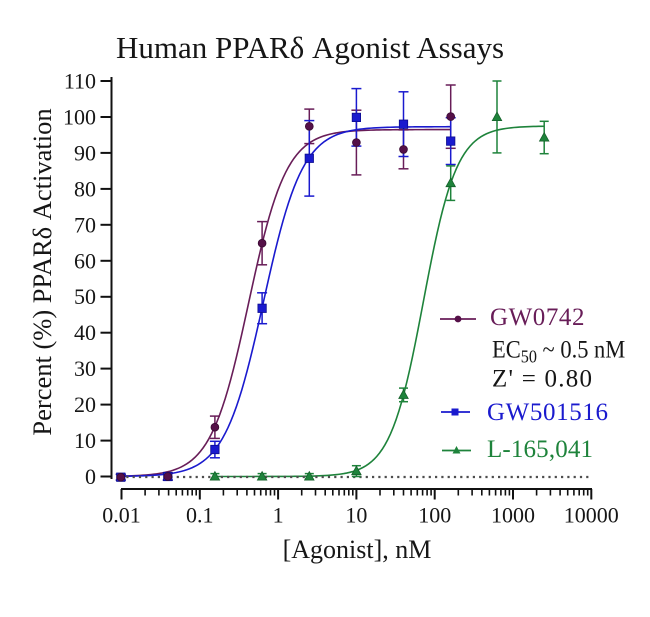  What do you see at coordinates (121, 515) in the screenshot?
I see `svg-text: 0.01` at bounding box center [121, 515].